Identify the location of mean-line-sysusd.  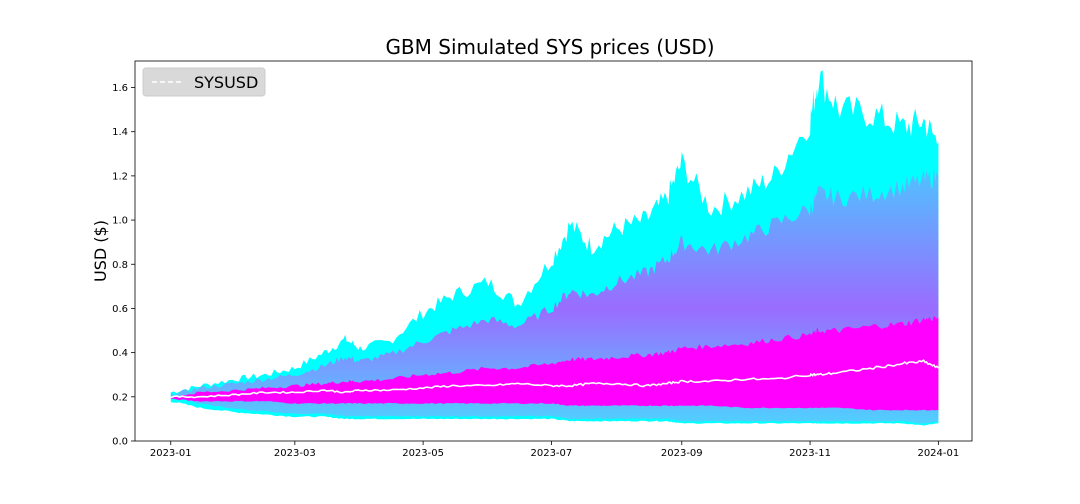
(555, 378).